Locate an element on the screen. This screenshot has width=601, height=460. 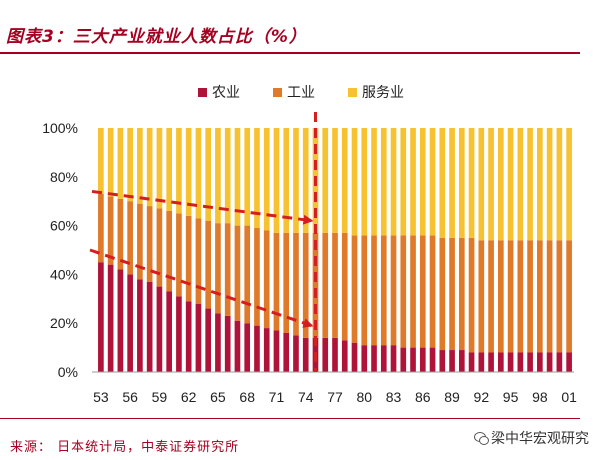
x-tick-label: 74 is located at coordinates (306, 397).